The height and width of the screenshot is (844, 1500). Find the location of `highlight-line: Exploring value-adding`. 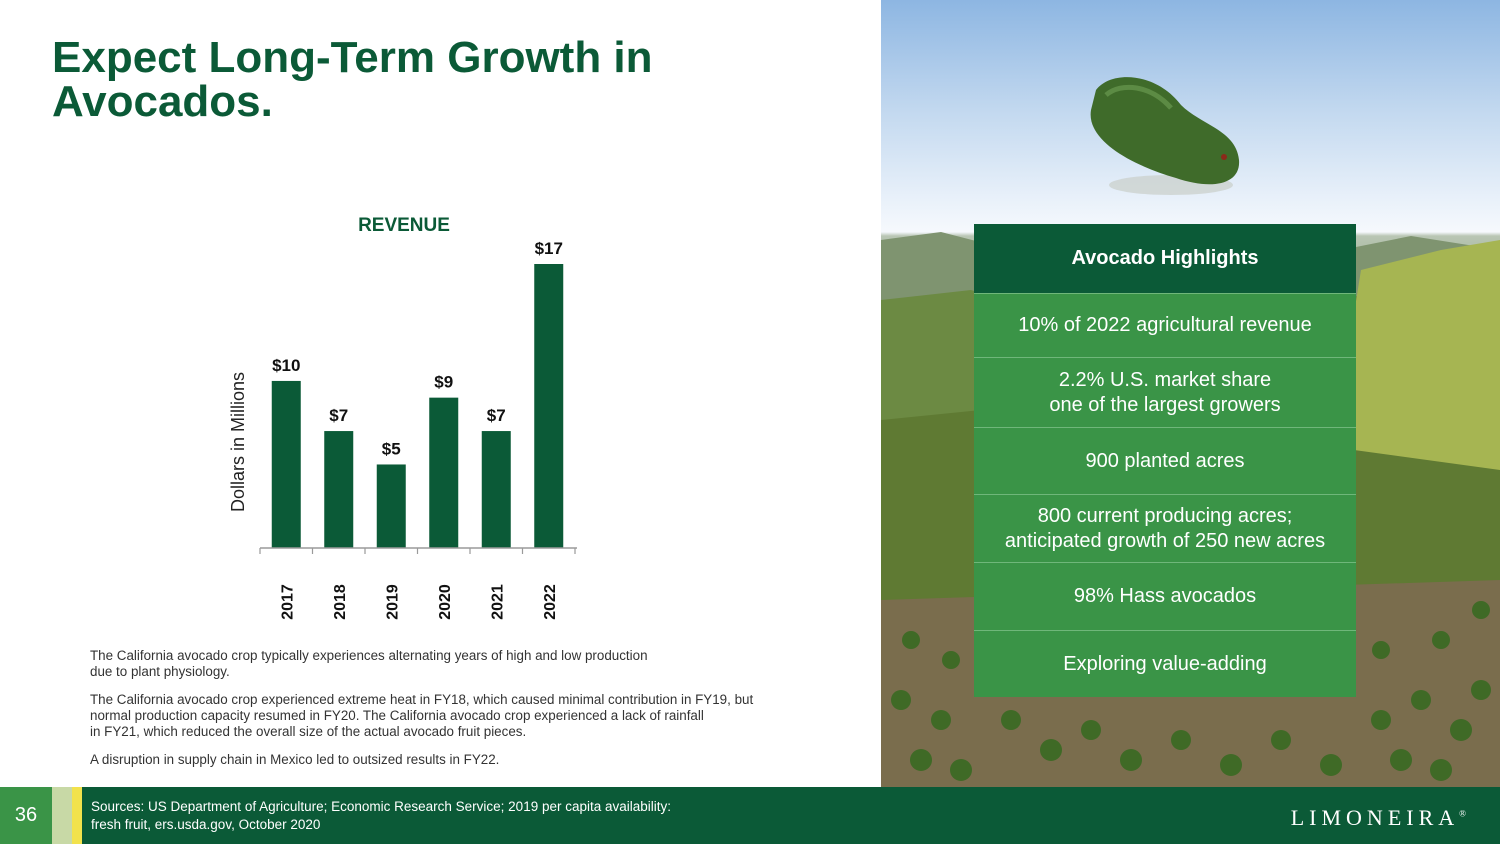

highlight-line: Exploring value-adding is located at coordinates (1165, 663).